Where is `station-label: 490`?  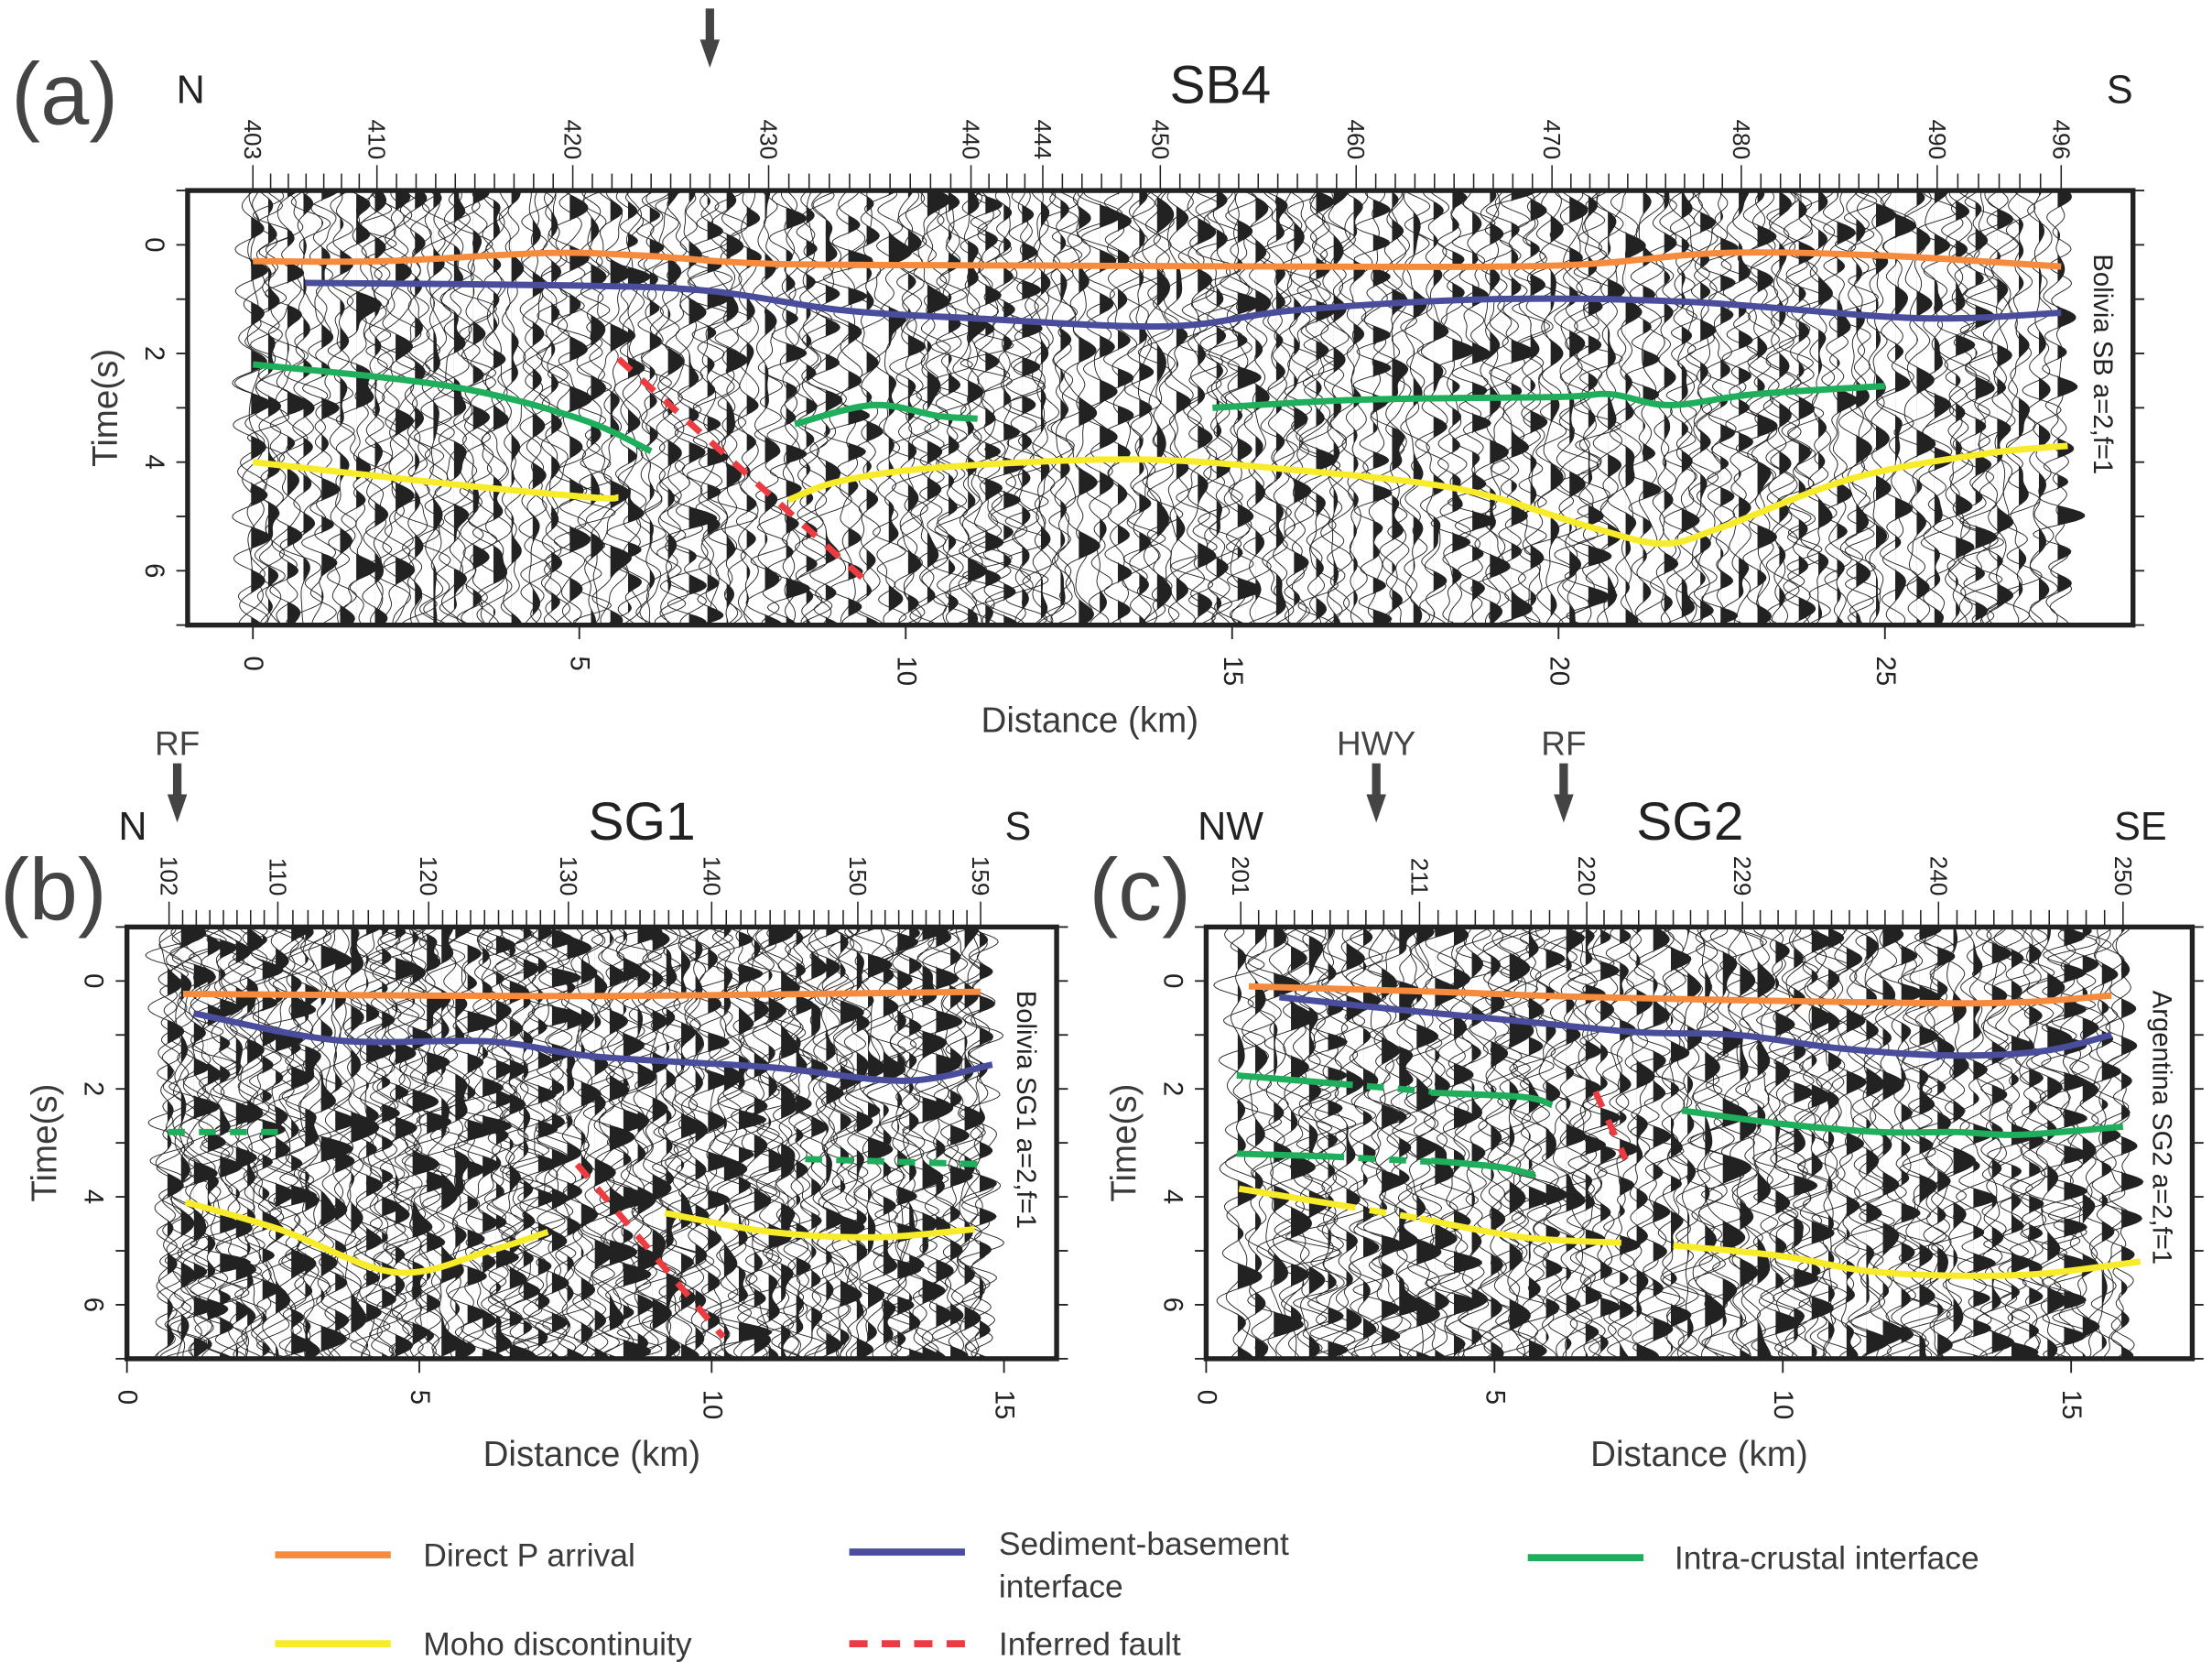 station-label: 490 is located at coordinates (1937, 139).